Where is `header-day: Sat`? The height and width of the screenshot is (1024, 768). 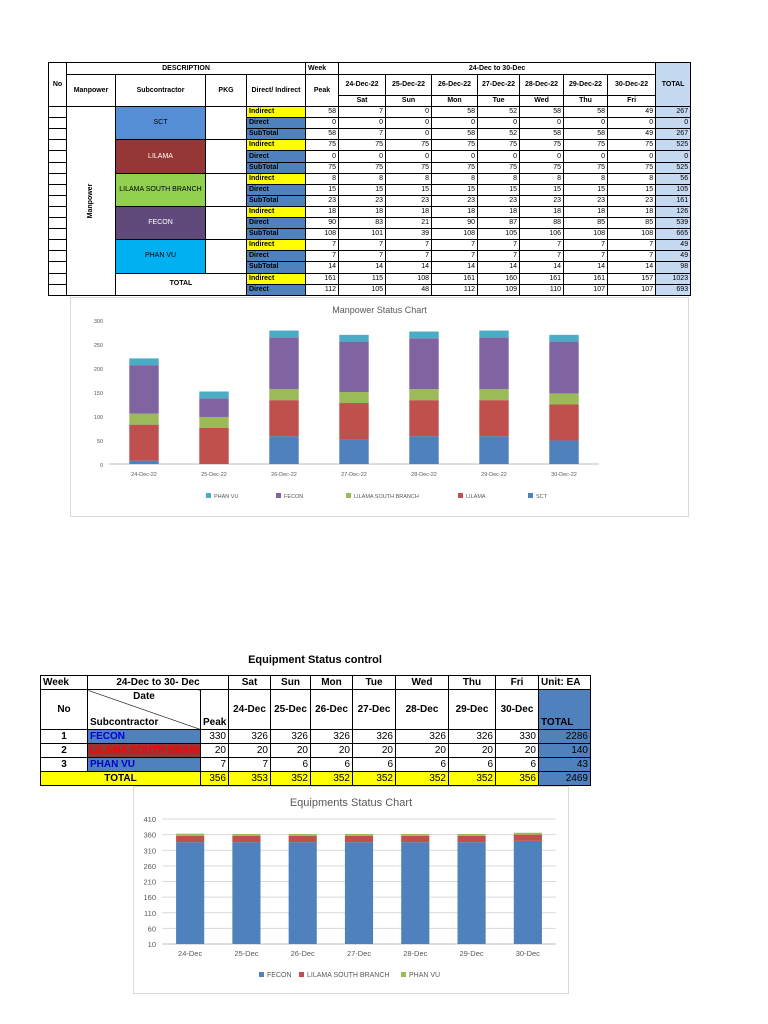
header-day: Sat is located at coordinates (249, 682).